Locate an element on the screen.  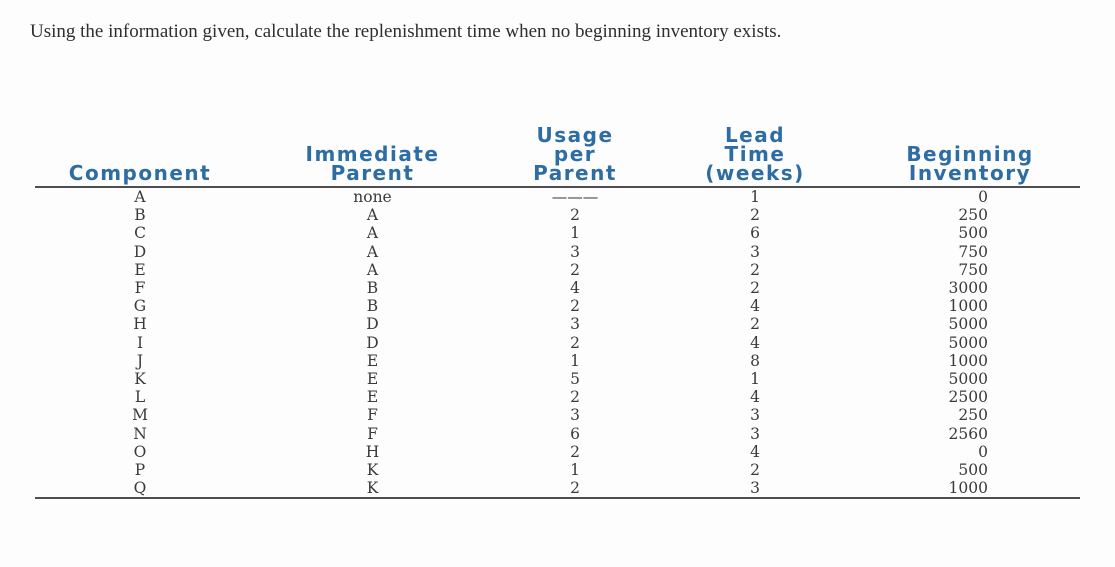
cell-component: L is located at coordinates (140, 397).